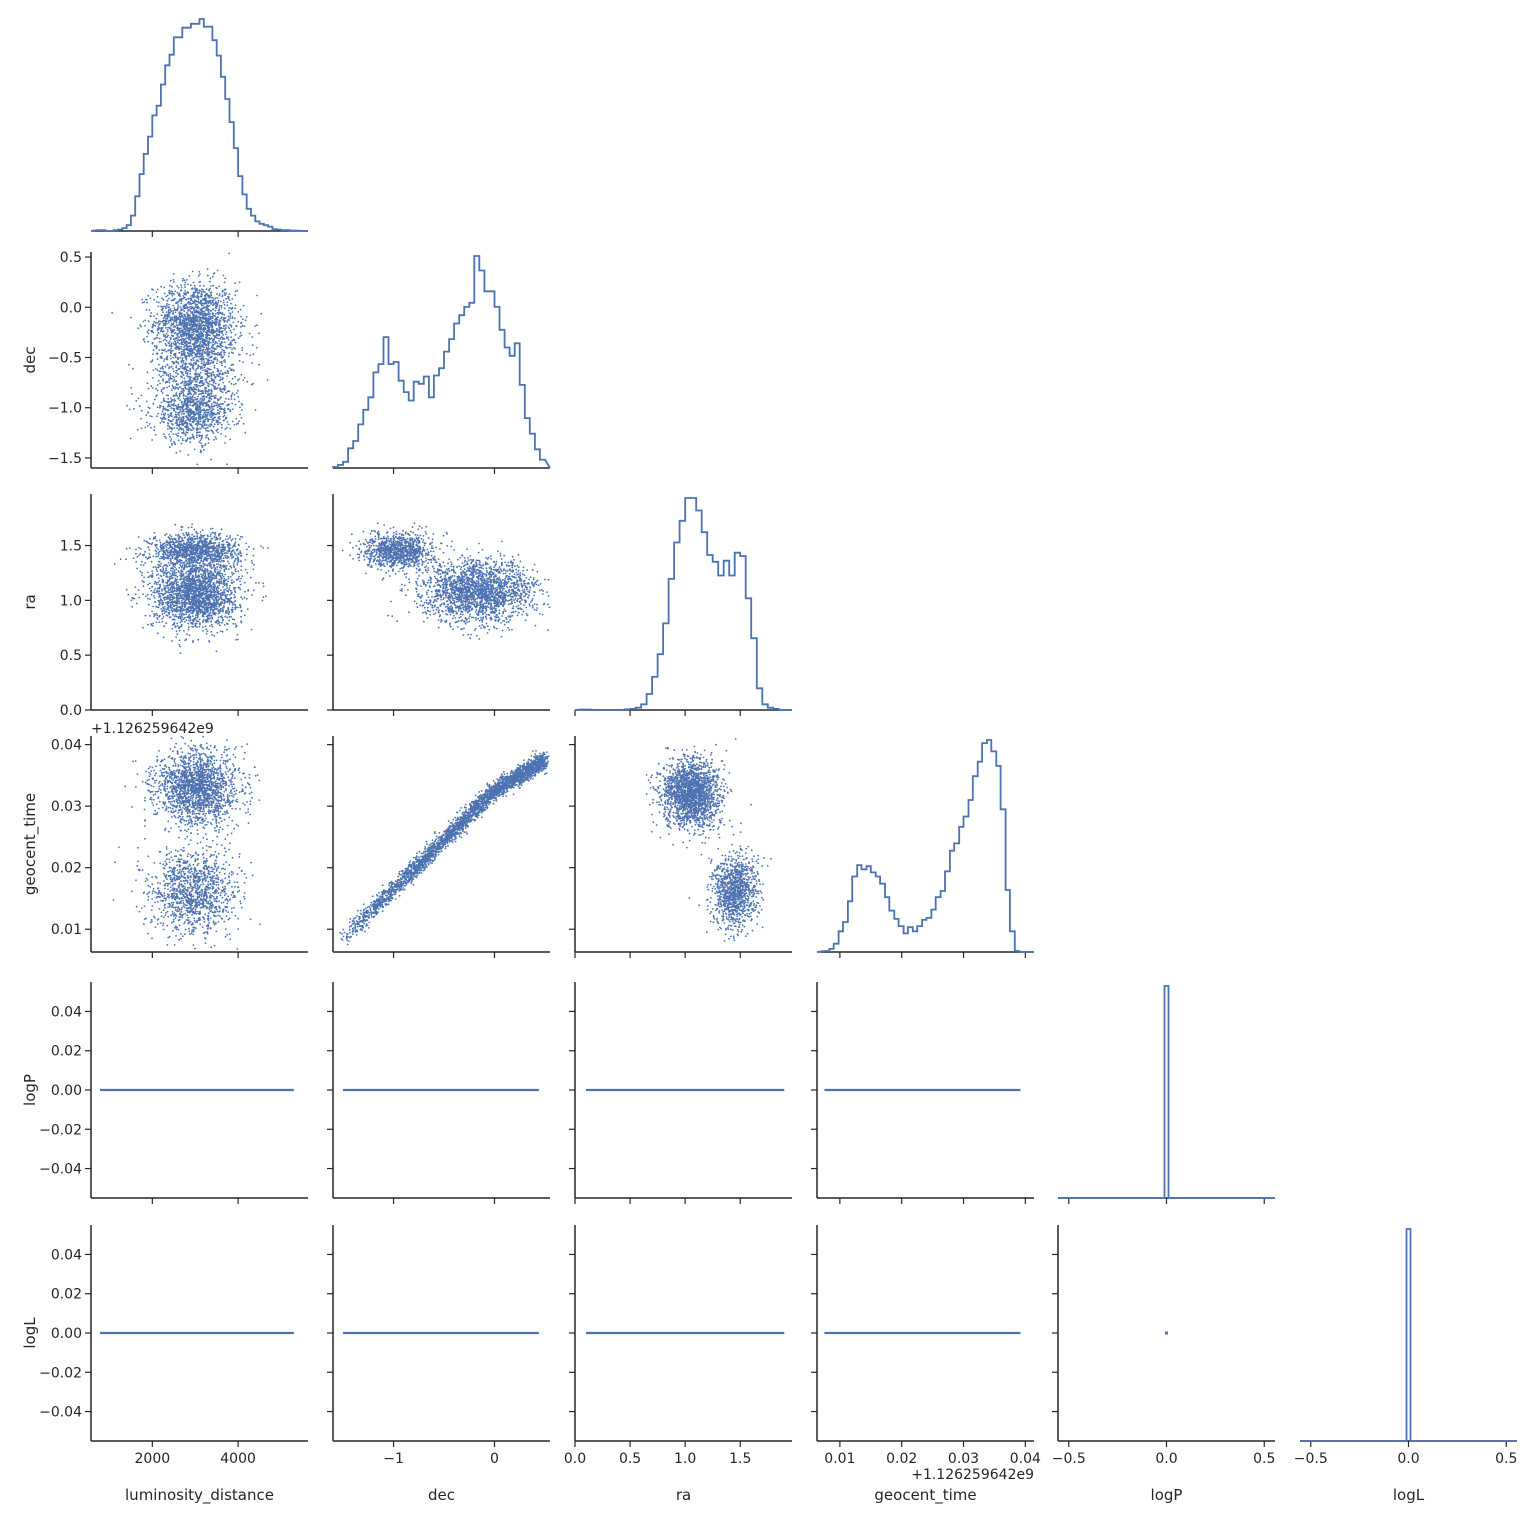  I want to click on panel-dec-vs-dec, so click(441, 364).